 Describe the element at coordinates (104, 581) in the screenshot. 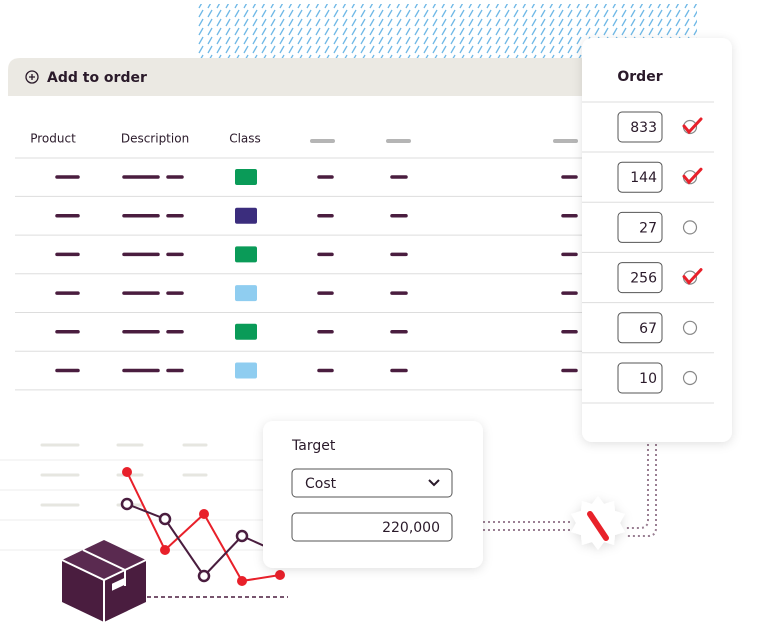

I see `box-icon` at that location.